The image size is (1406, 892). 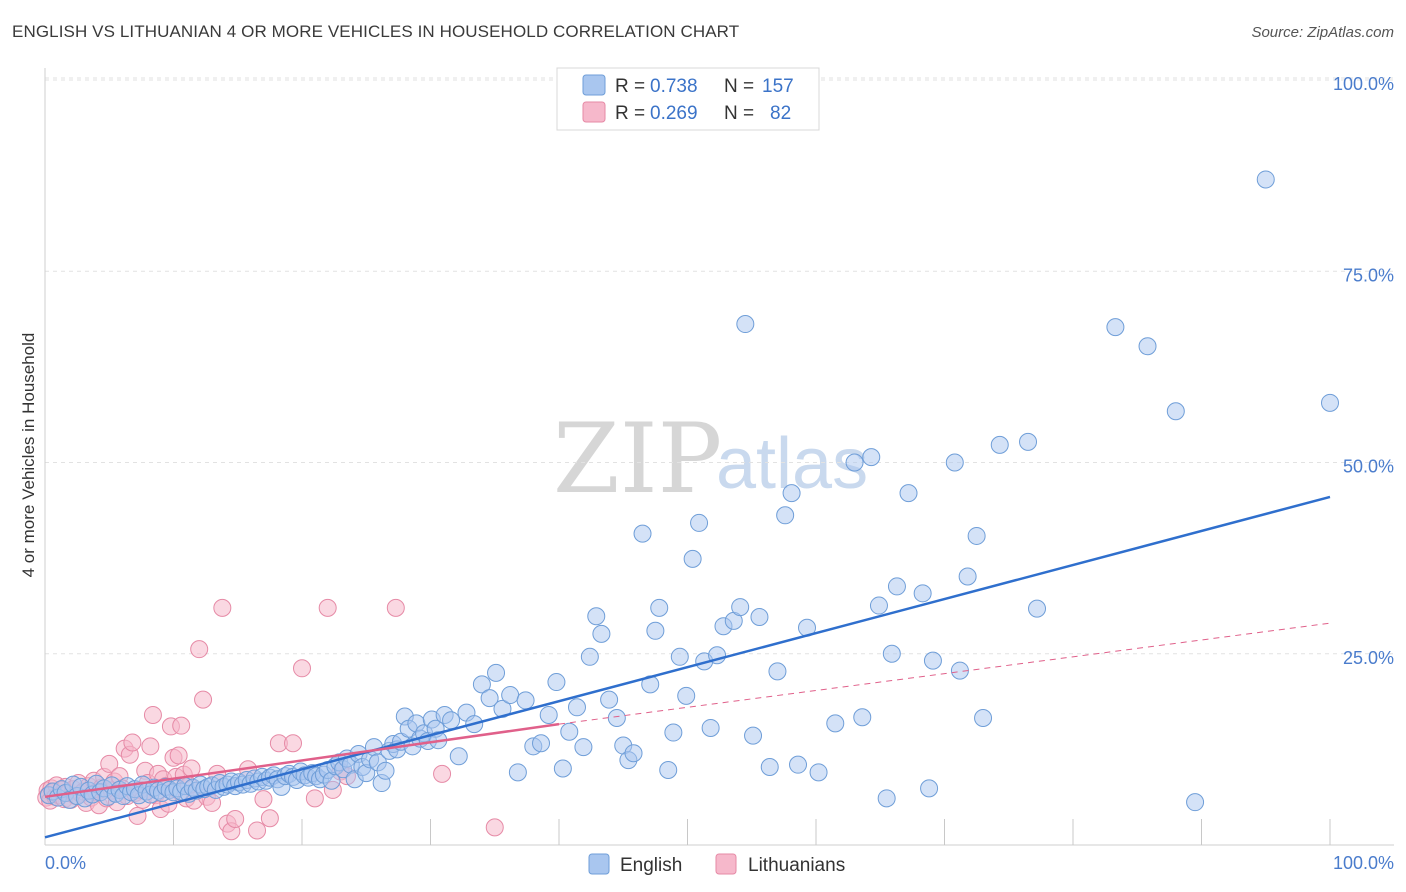 What do you see at coordinates (630, 113) in the screenshot?
I see `legend-r-label-lithuanians: R =` at bounding box center [630, 113].